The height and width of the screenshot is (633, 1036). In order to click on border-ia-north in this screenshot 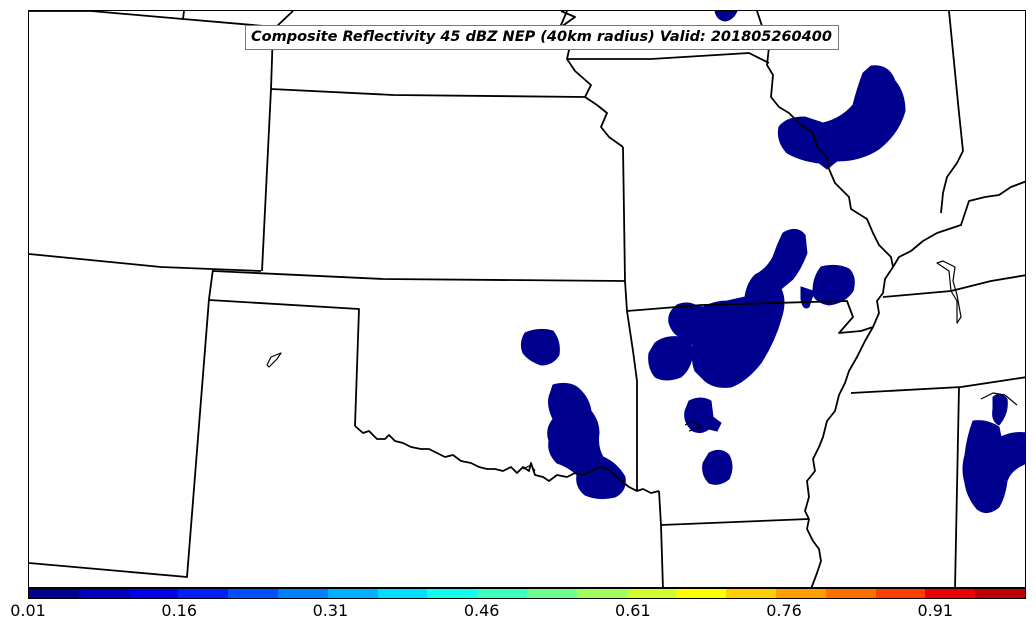, I will do `click(568, 19)`.